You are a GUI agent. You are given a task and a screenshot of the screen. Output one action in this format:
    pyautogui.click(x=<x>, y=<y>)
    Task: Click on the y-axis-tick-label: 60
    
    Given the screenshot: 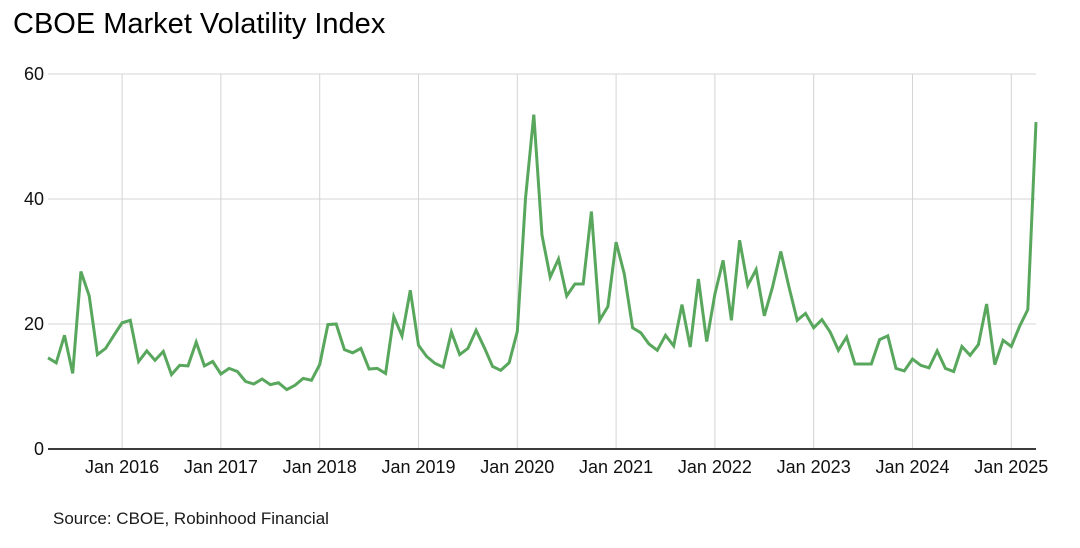 What is the action you would take?
    pyautogui.click(x=33, y=74)
    